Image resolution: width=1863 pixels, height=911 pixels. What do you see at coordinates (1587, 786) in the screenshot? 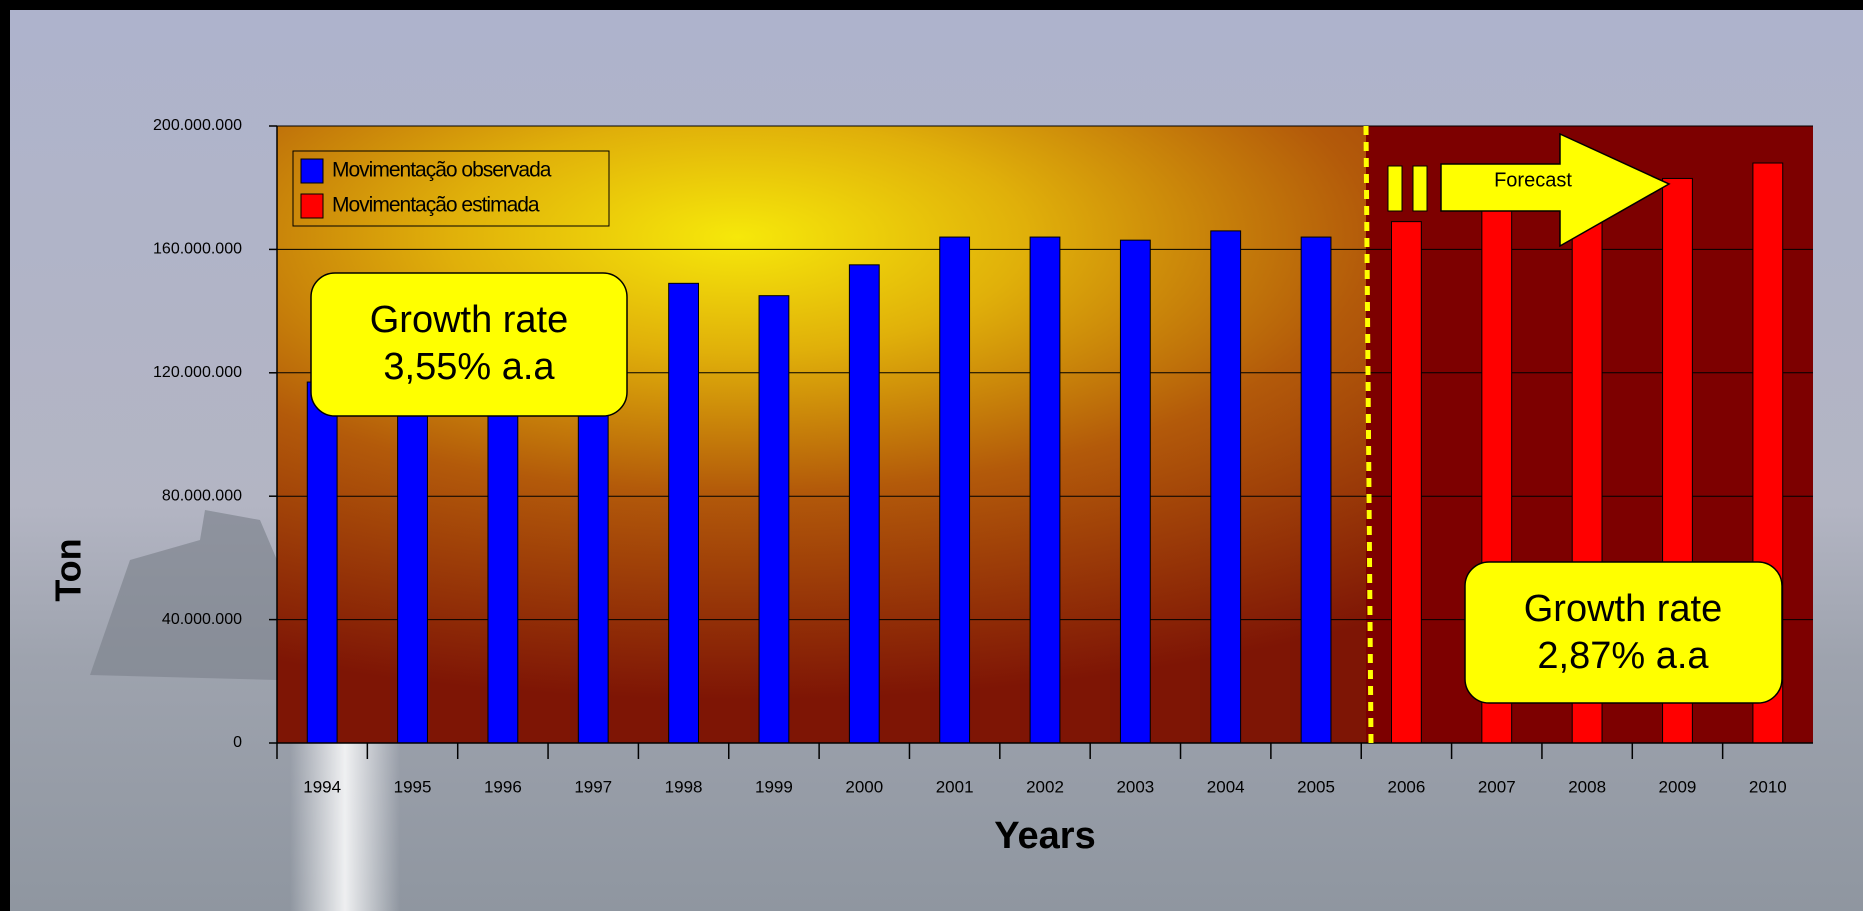
I see `x-tick-label: 2008` at bounding box center [1587, 786].